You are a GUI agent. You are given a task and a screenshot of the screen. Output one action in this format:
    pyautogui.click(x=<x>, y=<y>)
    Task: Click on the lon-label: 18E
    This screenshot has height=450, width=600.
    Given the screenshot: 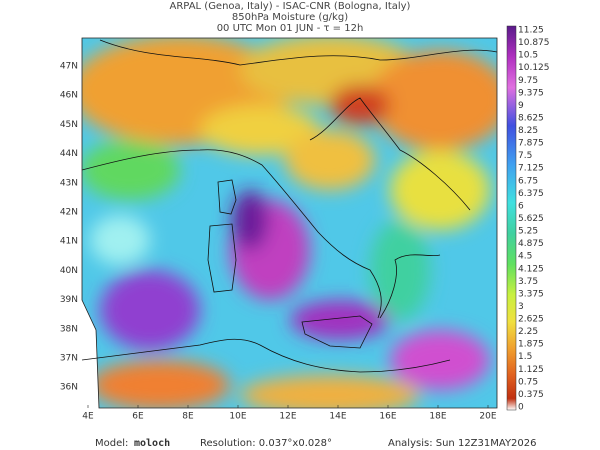 What is the action you would take?
    pyautogui.click(x=437, y=417)
    